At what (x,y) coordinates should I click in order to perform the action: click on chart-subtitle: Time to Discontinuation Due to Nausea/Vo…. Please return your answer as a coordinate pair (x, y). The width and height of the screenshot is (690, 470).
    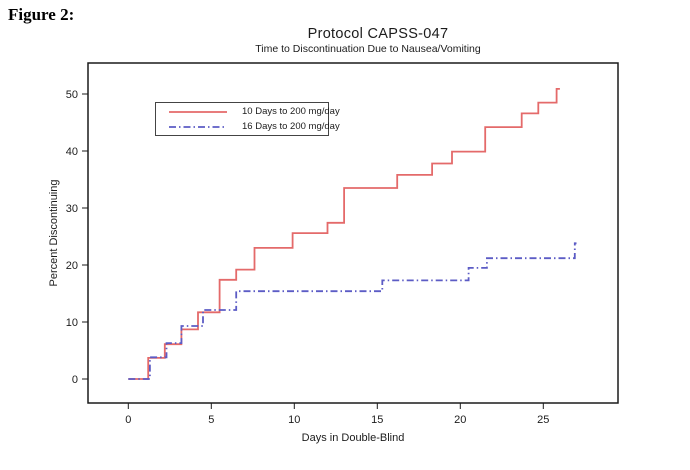
    Looking at the image, I should click on (368, 49).